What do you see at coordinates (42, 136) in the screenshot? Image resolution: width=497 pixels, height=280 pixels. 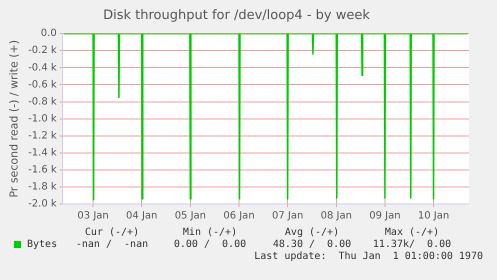 I see `y-tick-label: -1.2 k` at bounding box center [42, 136].